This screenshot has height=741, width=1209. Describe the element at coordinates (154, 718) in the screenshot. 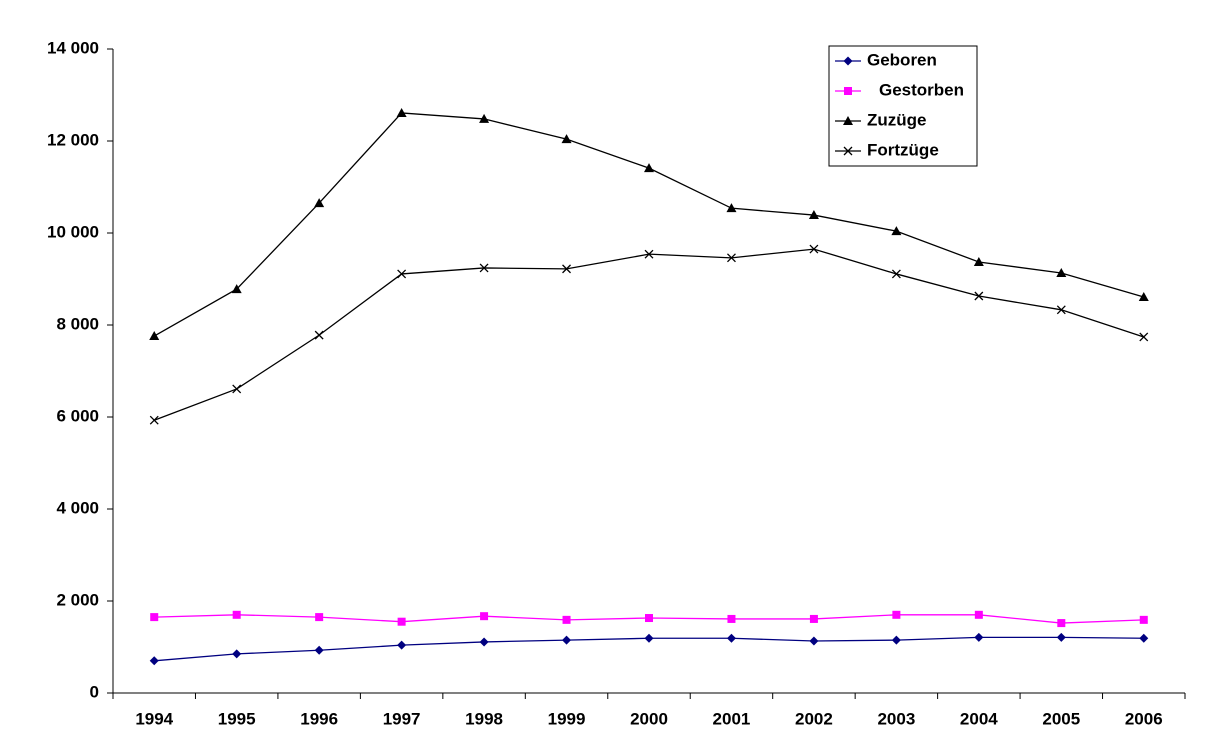

I see `x-tick-label: 1994` at that location.